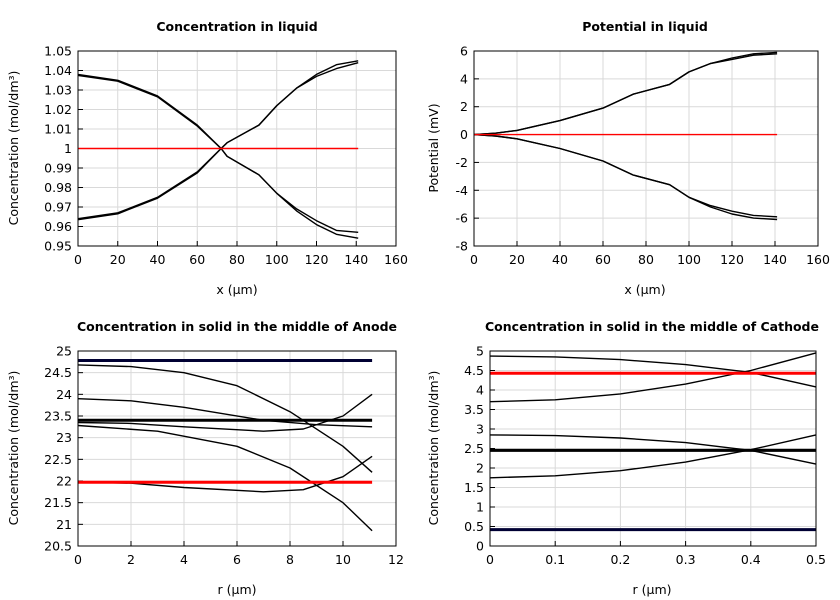 This screenshot has height=600, width=840. I want to click on y-tick-label: 24.5, so click(58, 372).